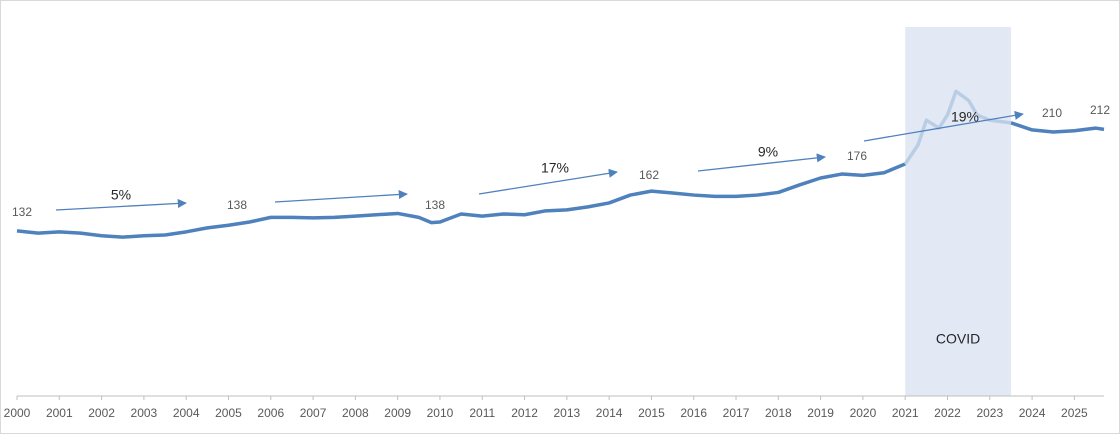  Describe the element at coordinates (778, 413) in the screenshot. I see `x-tick-label: 2018` at that location.